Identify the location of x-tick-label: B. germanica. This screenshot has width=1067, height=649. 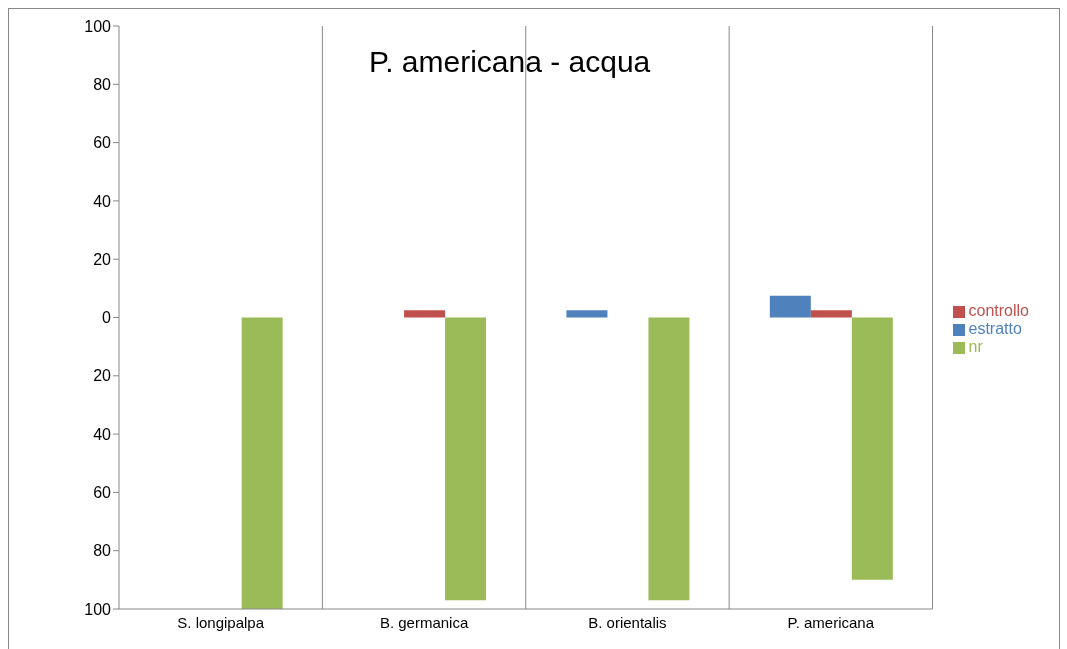
(424, 622).